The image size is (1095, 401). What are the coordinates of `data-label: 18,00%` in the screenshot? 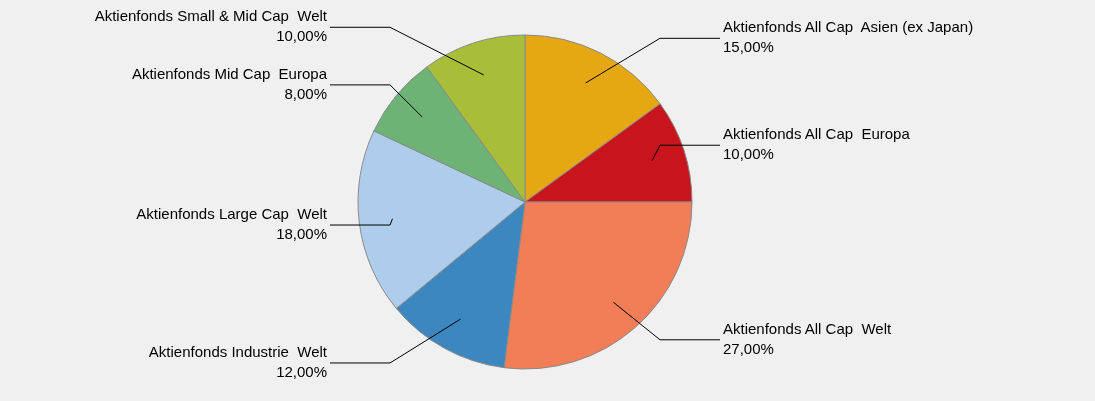 It's located at (301, 234).